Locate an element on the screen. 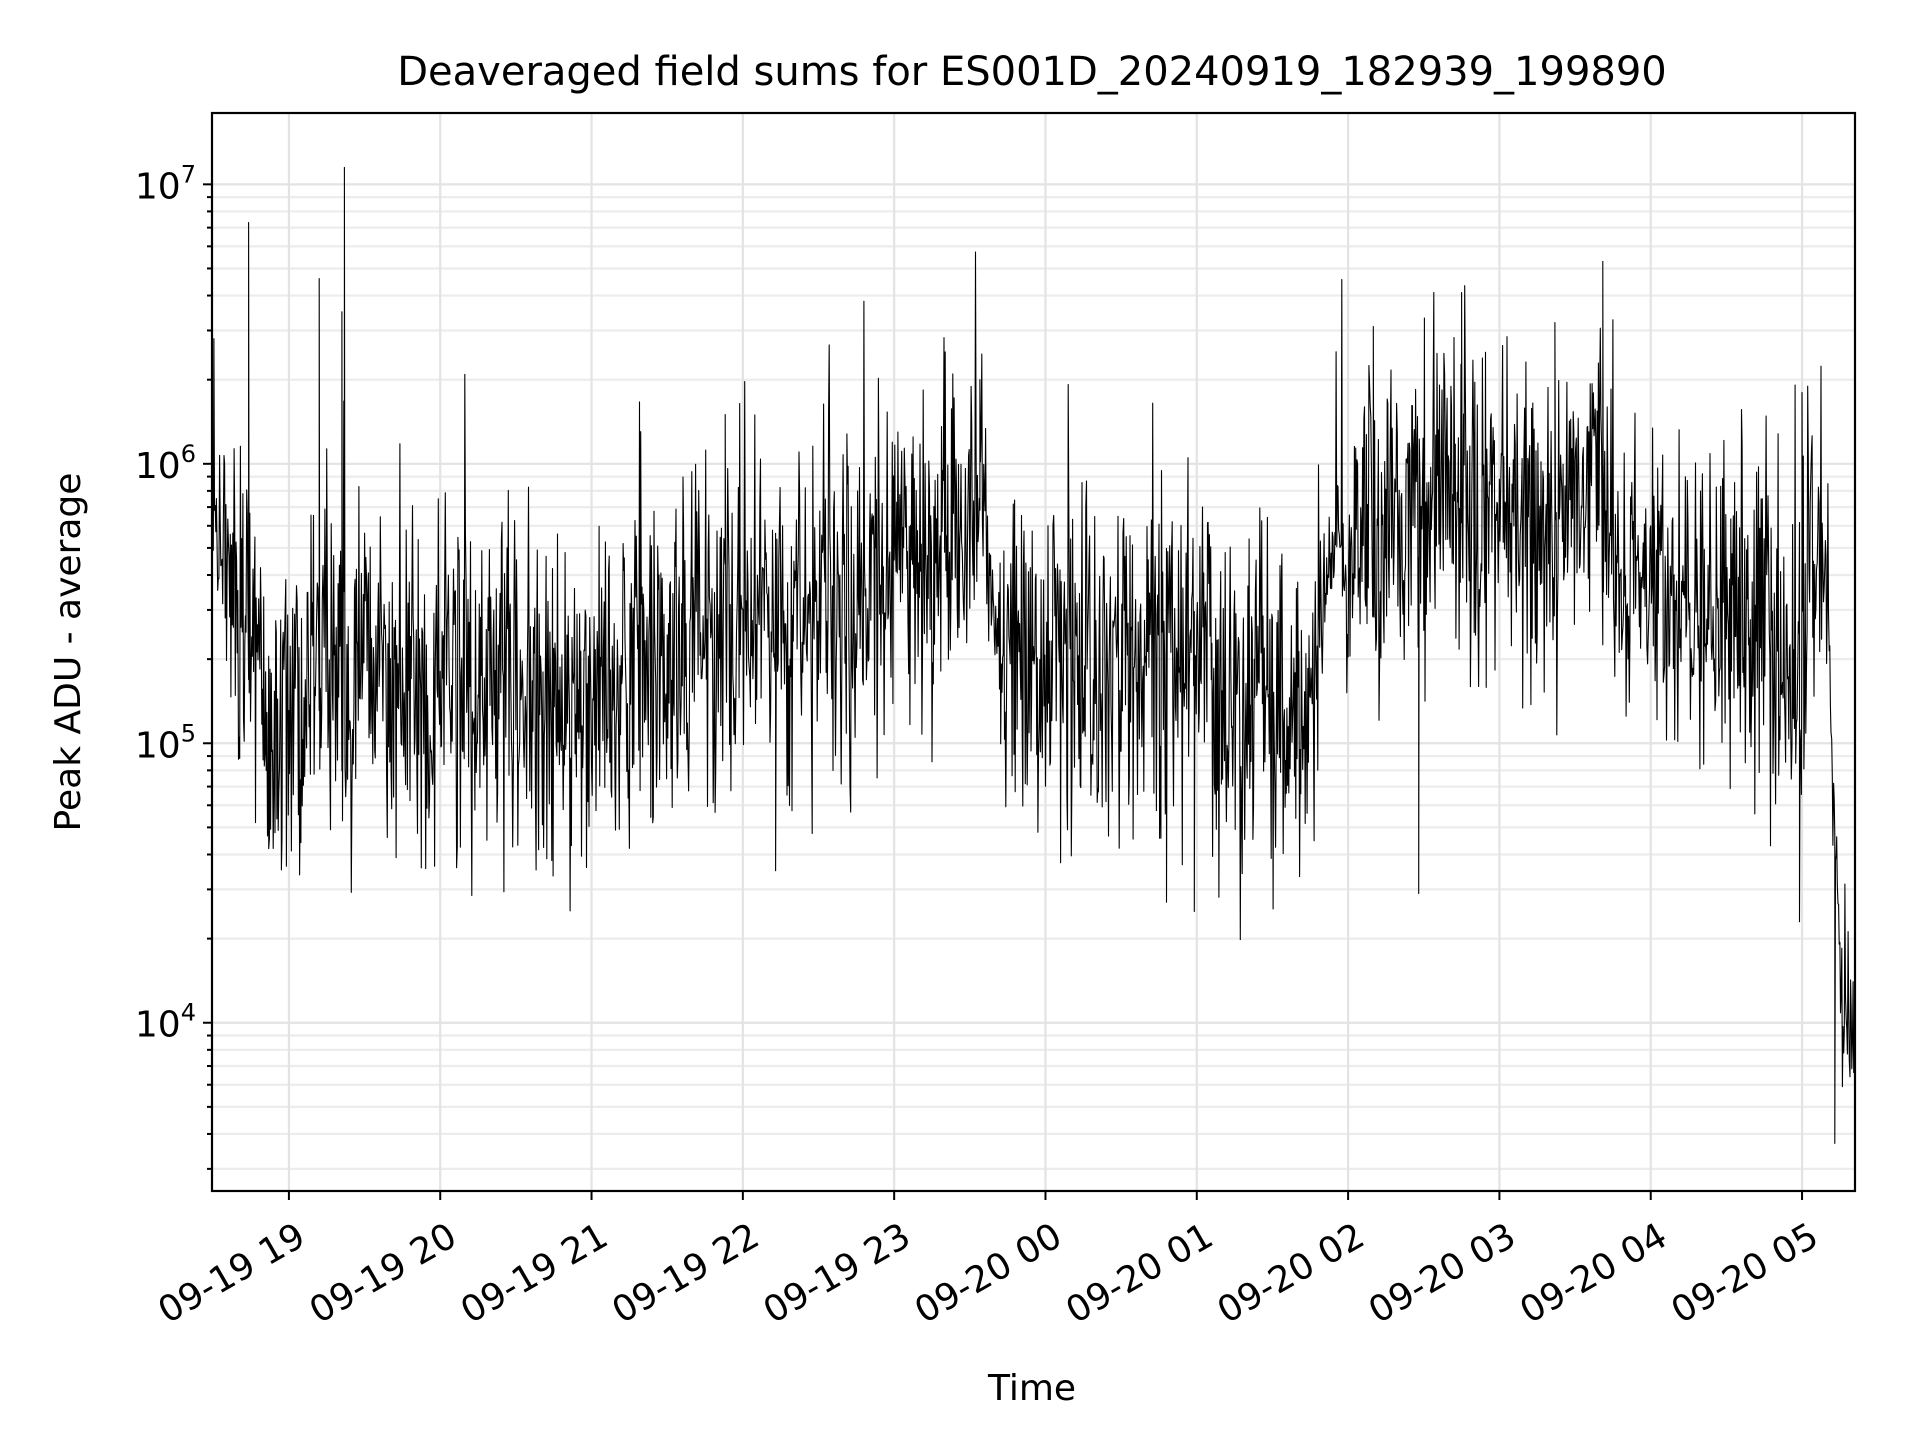 The height and width of the screenshot is (1440, 1920). y-tick-label-exponent: 5 is located at coordinates (188, 733).